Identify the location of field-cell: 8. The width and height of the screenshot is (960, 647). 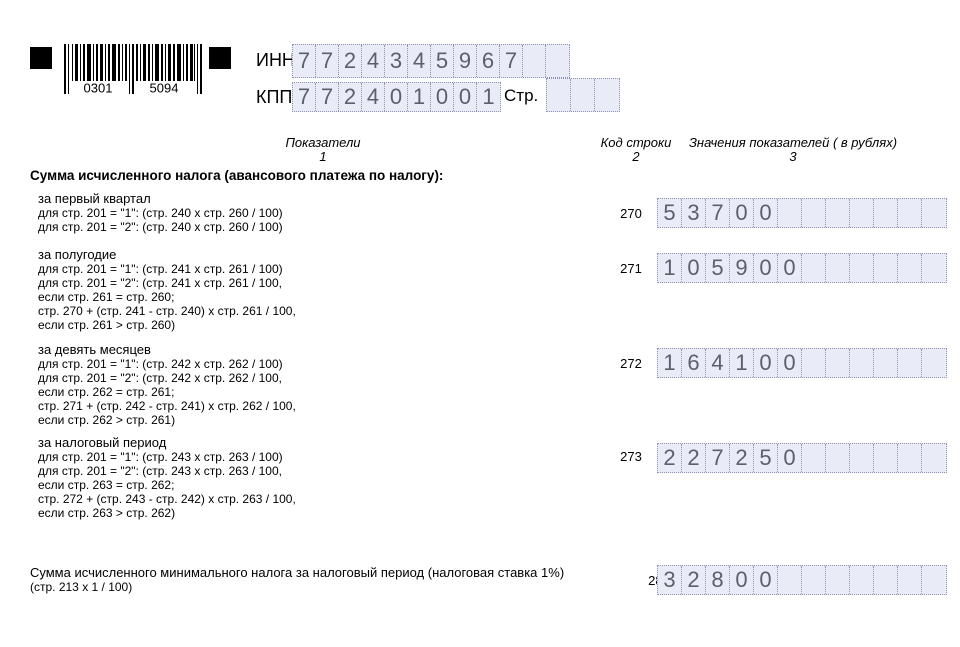
(718, 580).